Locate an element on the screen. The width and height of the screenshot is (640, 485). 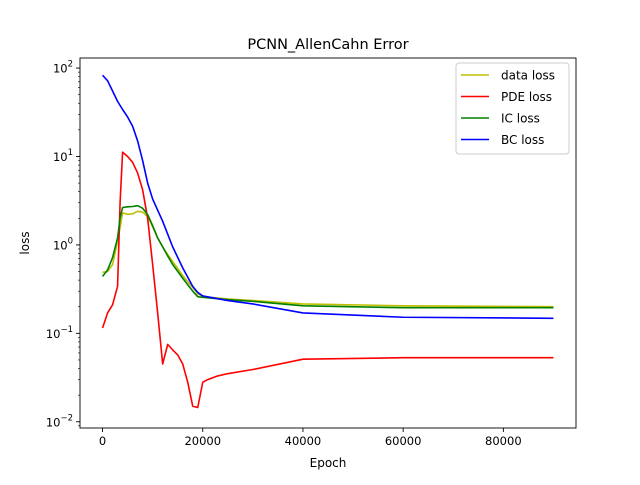
y-tick-label: 10² is located at coordinates (63, 68).